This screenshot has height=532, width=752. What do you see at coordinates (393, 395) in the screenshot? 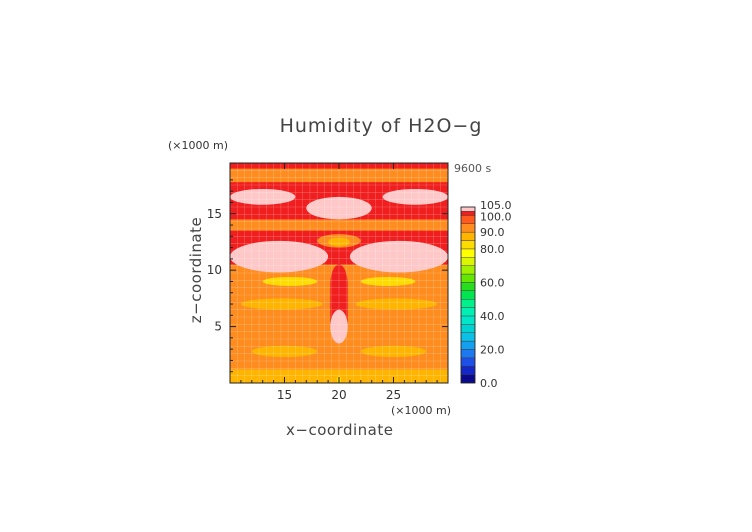
I see `x-tick-label: 25` at bounding box center [393, 395].